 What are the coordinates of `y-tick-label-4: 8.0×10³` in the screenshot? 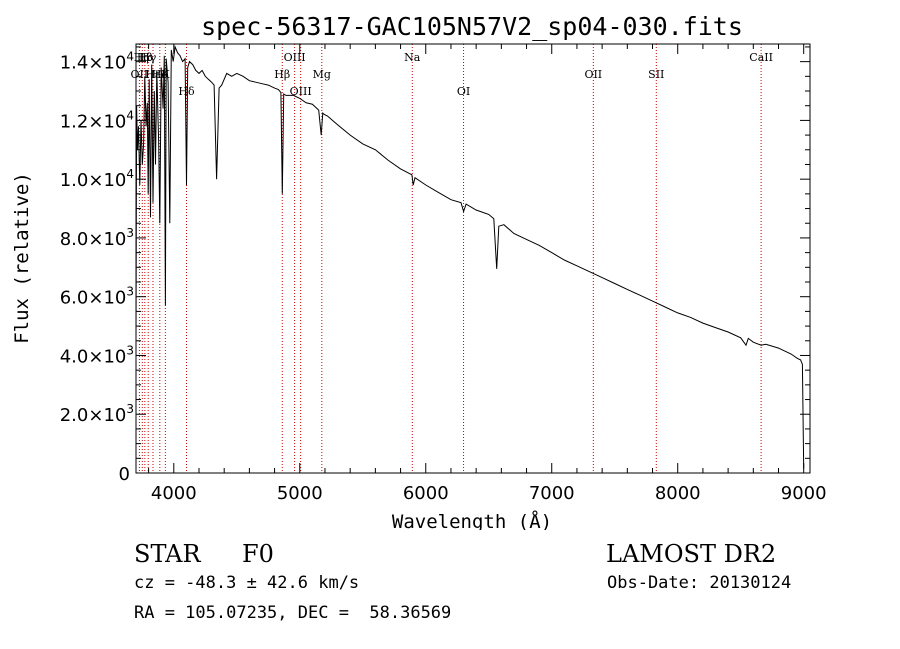 It's located at (97, 238).